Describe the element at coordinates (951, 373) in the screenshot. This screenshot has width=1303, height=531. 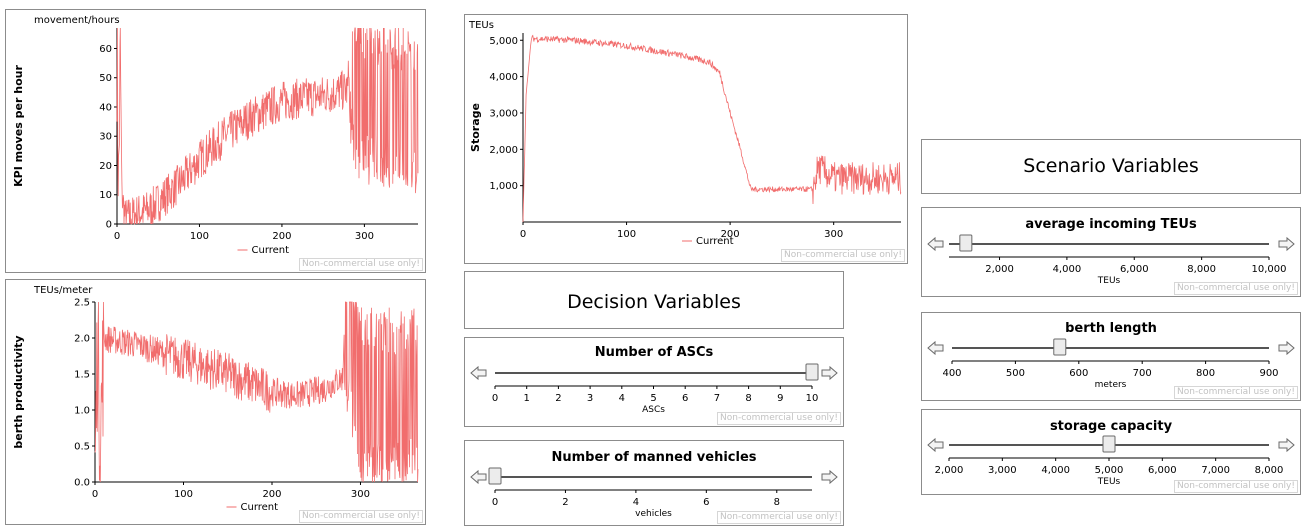
I see `slider-tick-label: 400` at that location.